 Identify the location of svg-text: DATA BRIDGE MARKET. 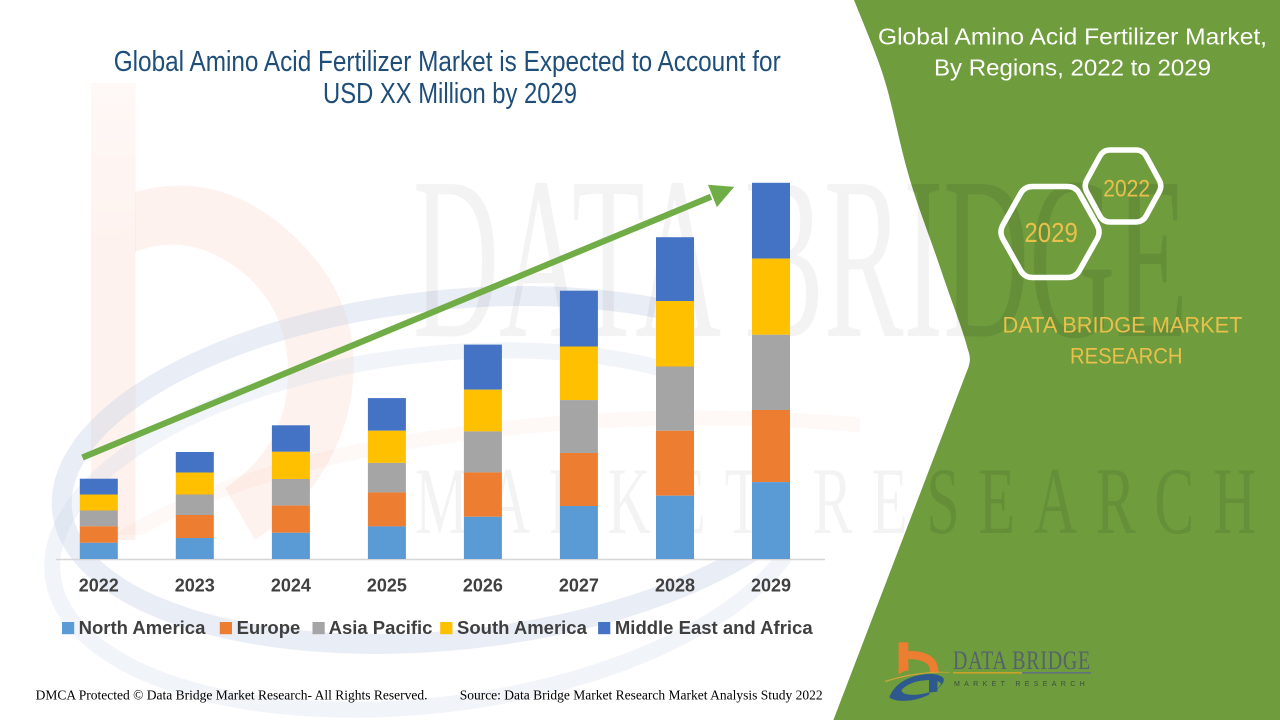
(1123, 325).